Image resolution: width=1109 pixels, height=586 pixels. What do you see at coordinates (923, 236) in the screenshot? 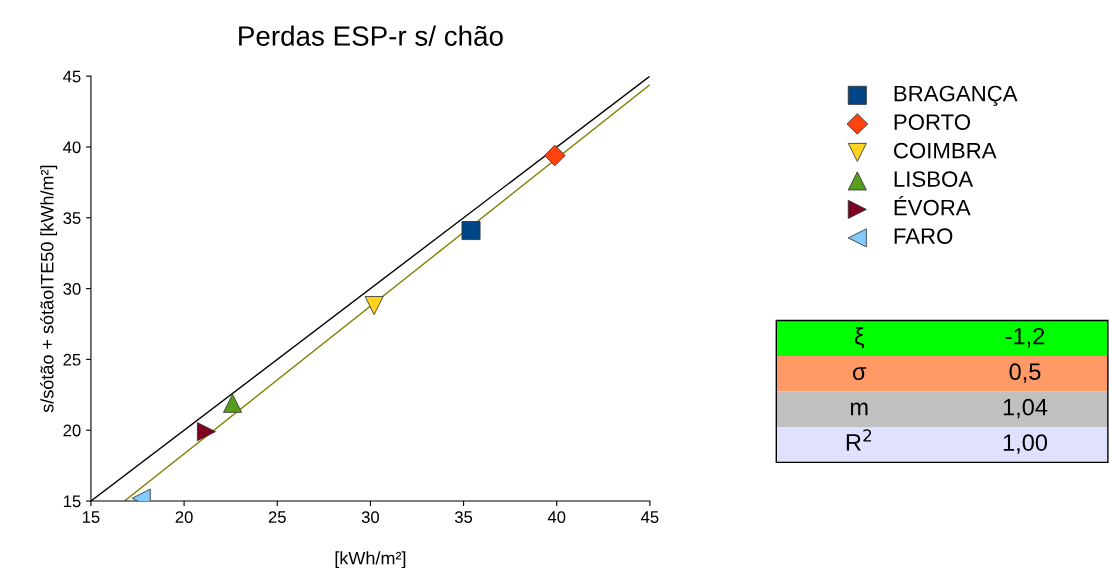
I see `legend-label: FARO` at bounding box center [923, 236].